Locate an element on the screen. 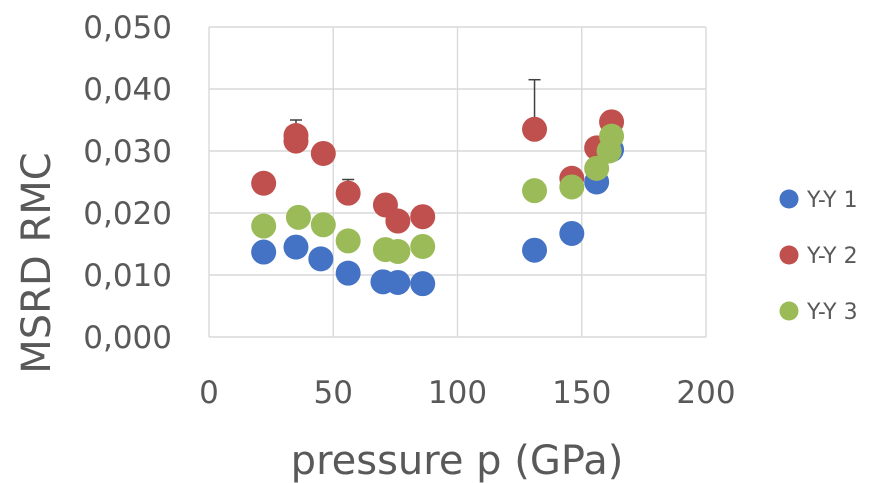 This screenshot has height=483, width=873. legend: Y-Y 1 Y-Y 2 Y-Y 3 is located at coordinates (818, 256).